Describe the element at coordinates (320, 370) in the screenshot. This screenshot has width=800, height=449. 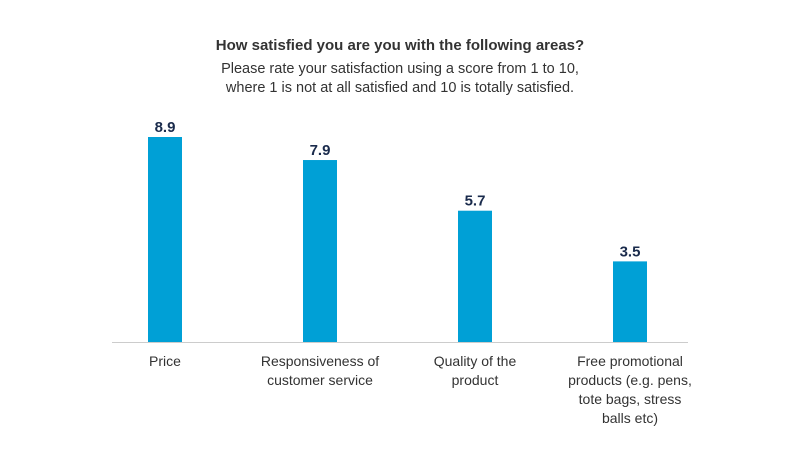
I see `x-tick-label-2: Responsiveness of customer service` at that location.